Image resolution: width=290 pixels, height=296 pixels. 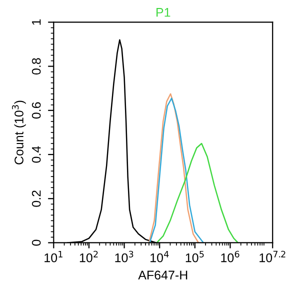 I want to click on x-tick-label: 10$^{5}$, so click(x=195, y=256).